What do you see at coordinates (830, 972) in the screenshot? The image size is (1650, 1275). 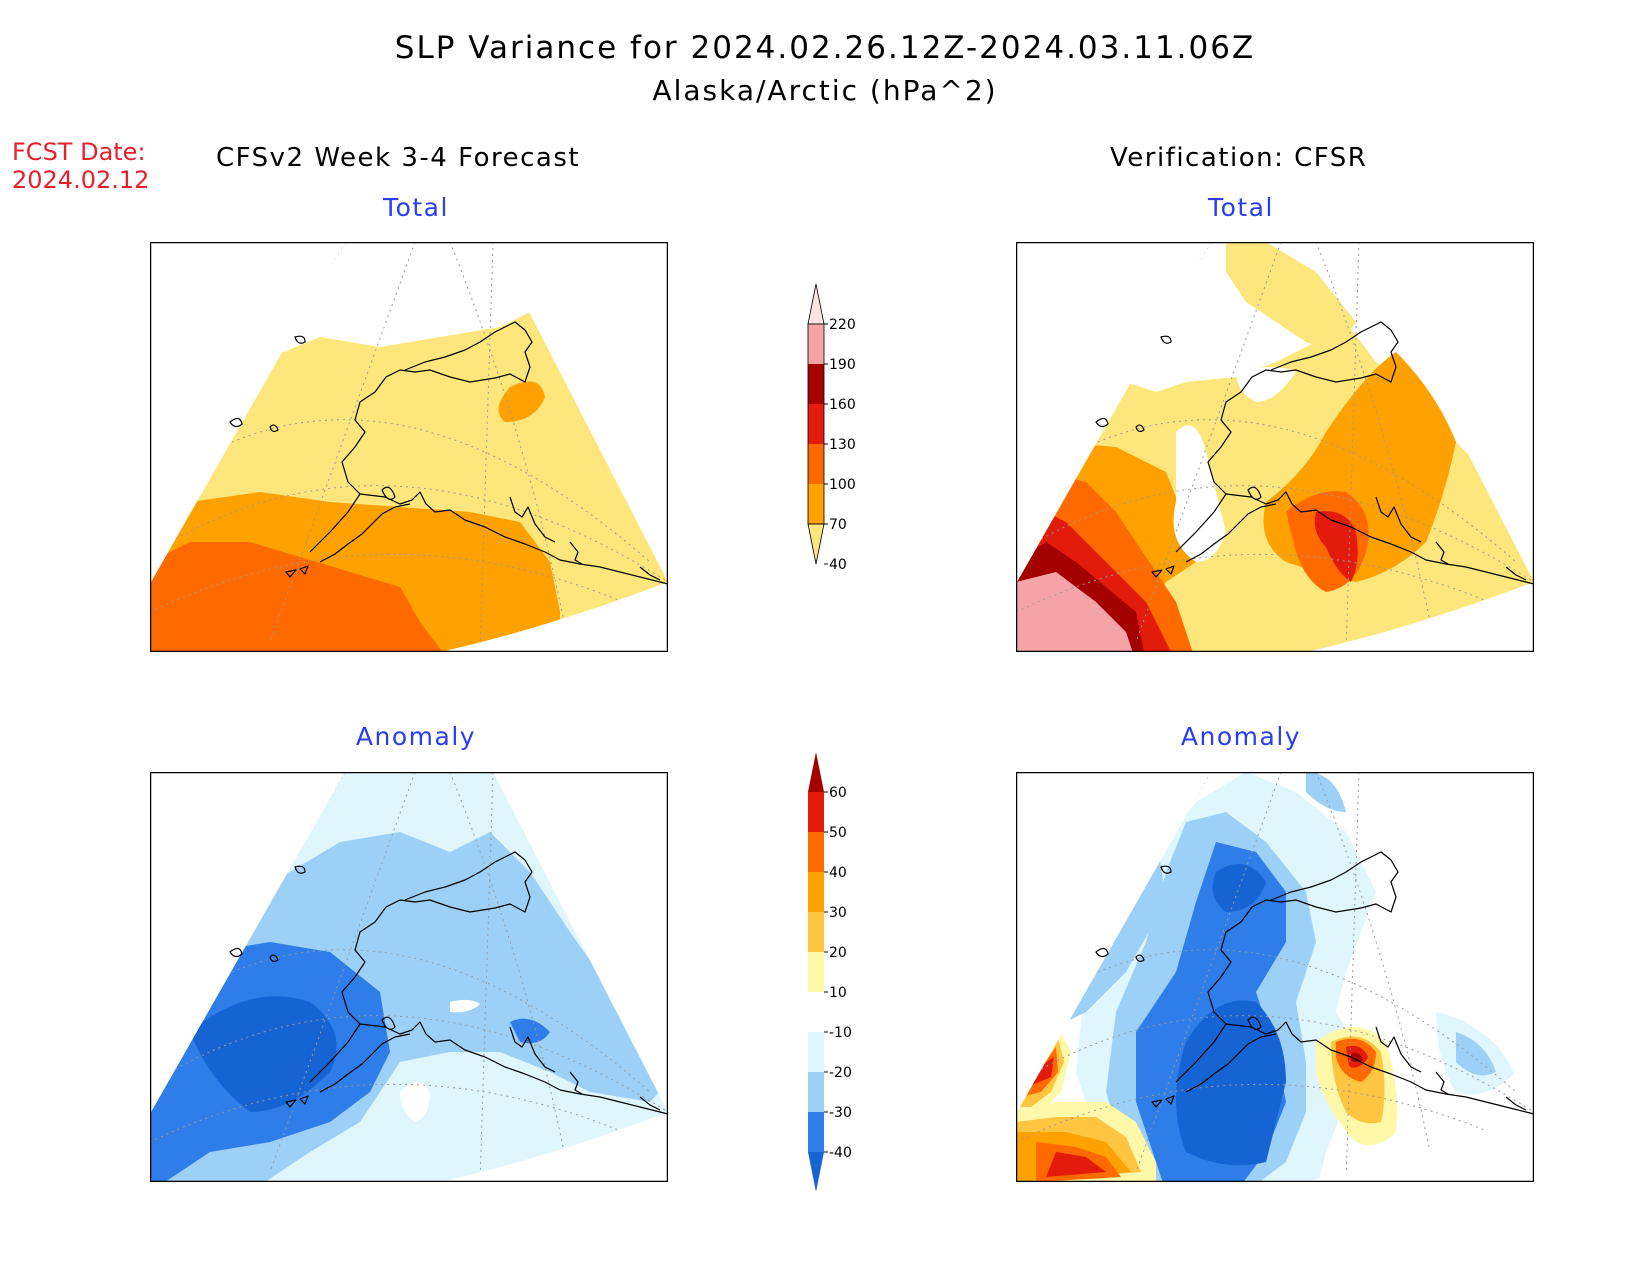 I see `colorbar-anomaly-svg: 60 50 40 30 20 10 -10 -20 -30 -40` at bounding box center [830, 972].